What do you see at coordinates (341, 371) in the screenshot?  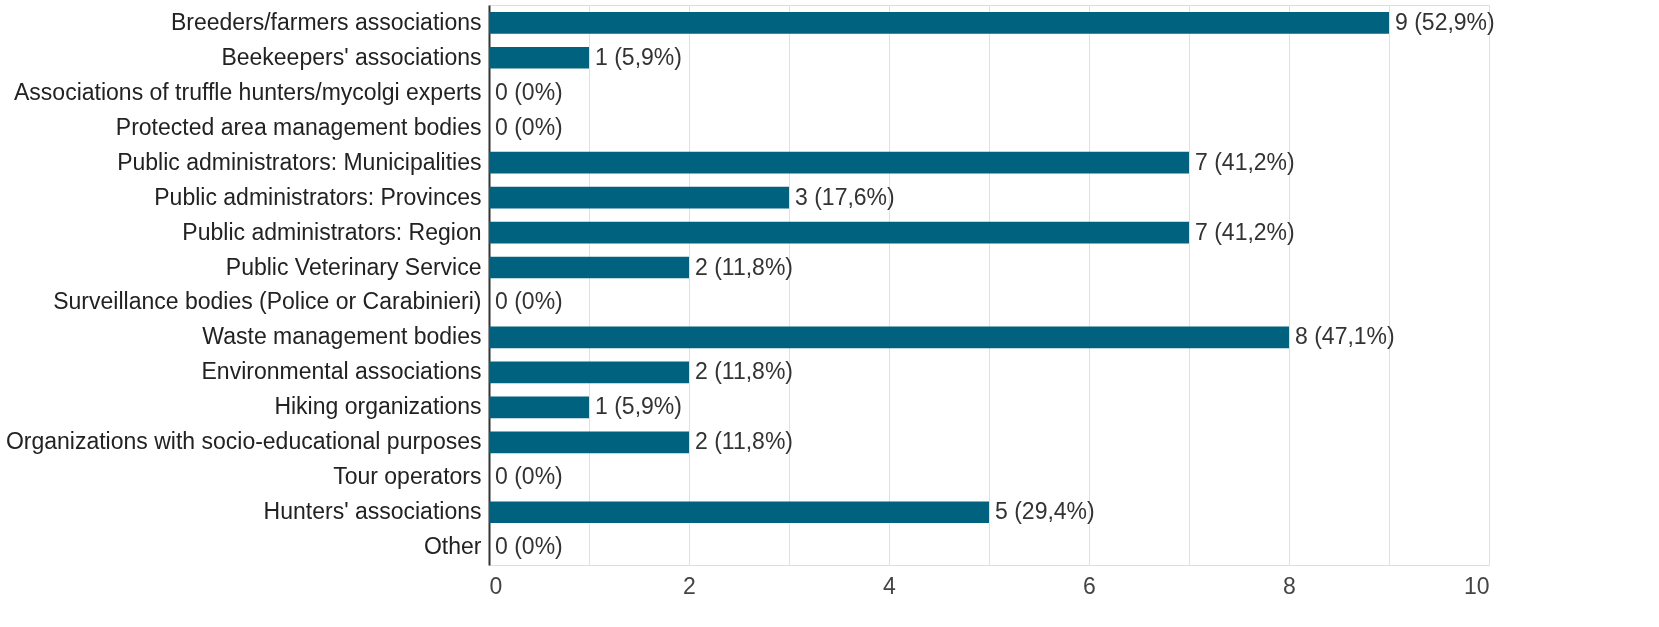 I see `y-tick-label: Environmental associations` at bounding box center [341, 371].